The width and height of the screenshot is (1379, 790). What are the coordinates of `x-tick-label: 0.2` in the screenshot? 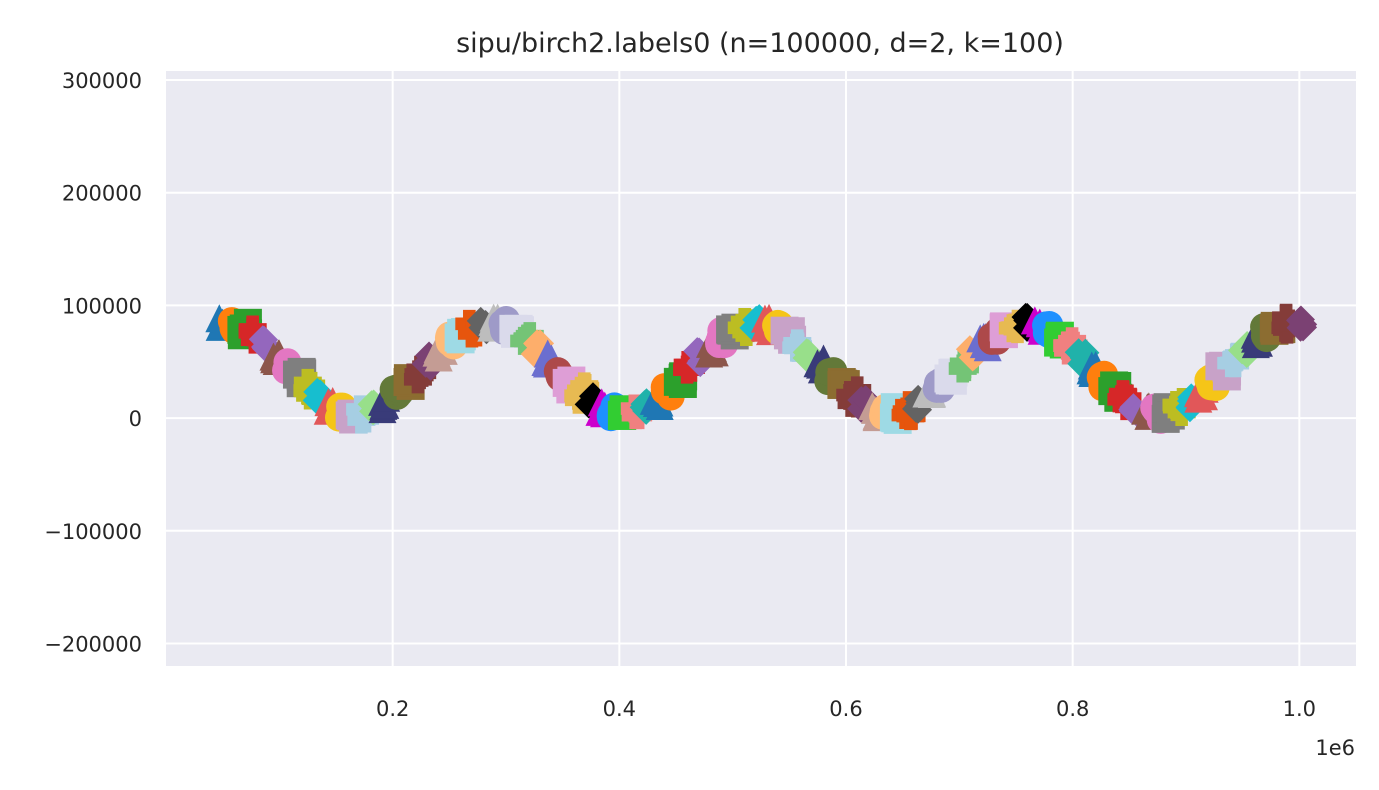 It's located at (392, 709).